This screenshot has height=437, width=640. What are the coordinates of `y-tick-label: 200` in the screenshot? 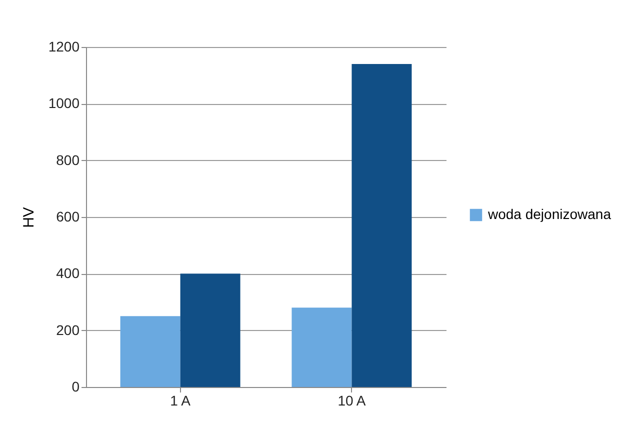 It's located at (68, 330).